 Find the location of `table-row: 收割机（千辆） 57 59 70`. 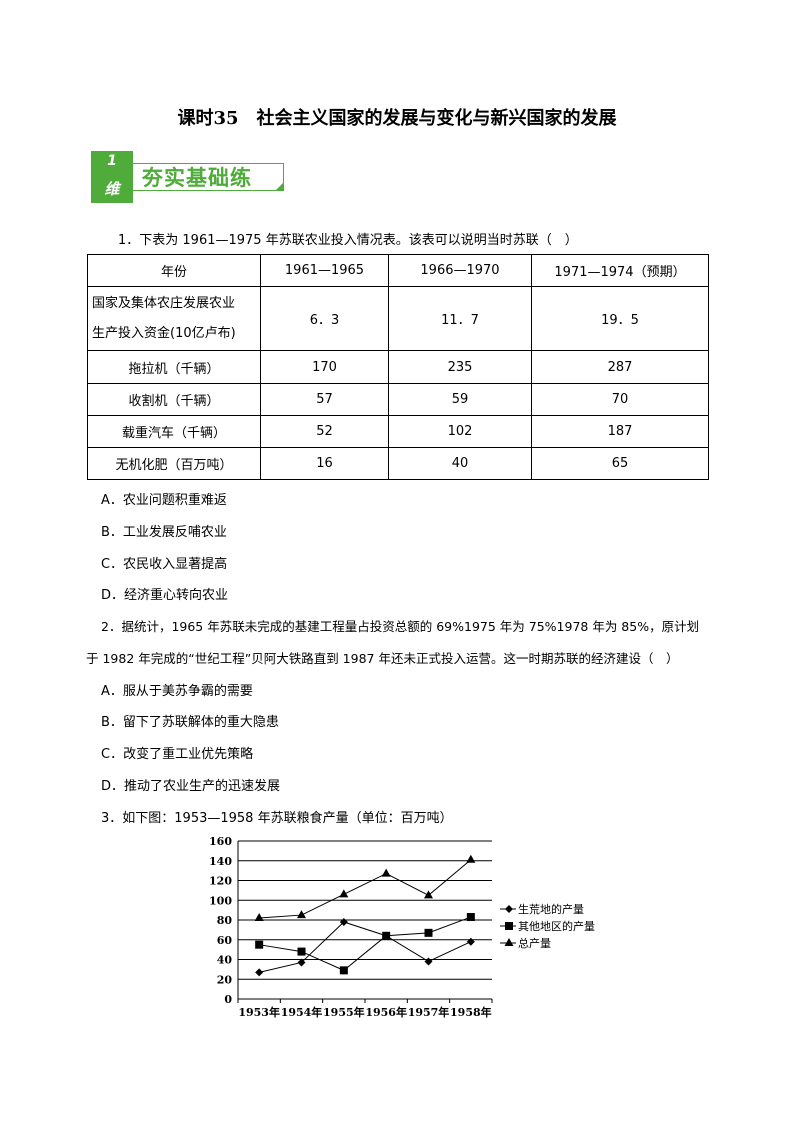

table-row: 收割机（千辆） 57 59 70 is located at coordinates (398, 399).